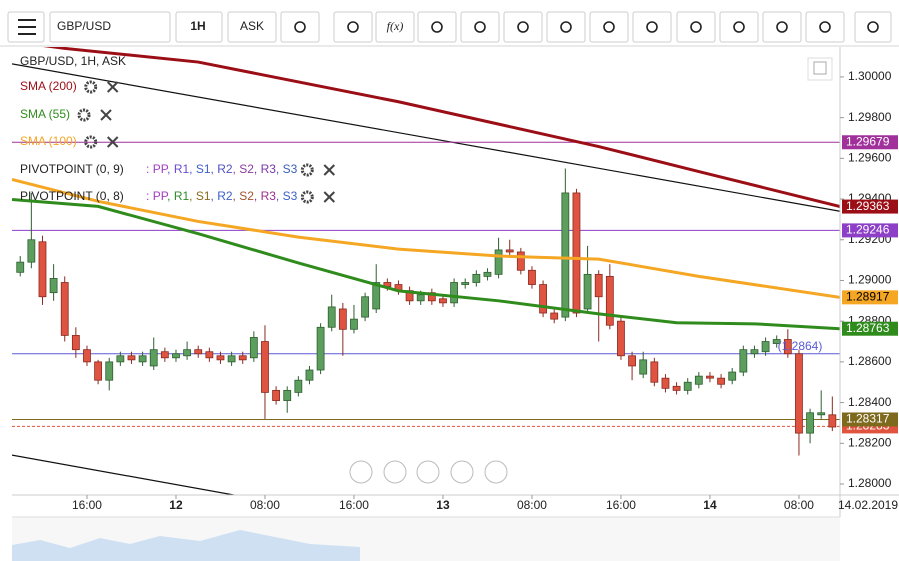  Describe the element at coordinates (870, 442) in the screenshot. I see `y-tick-label: 1.28200` at that location.